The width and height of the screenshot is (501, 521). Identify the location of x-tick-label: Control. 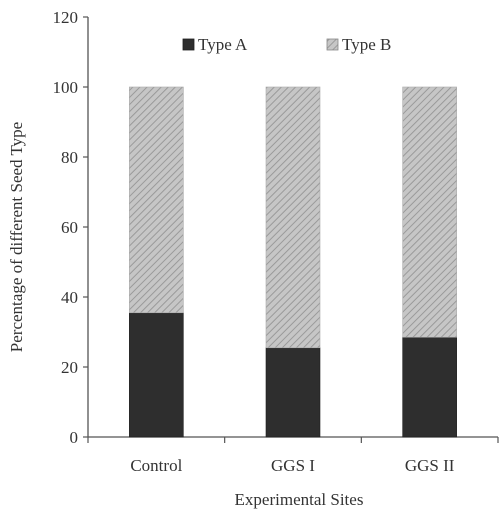
(156, 465).